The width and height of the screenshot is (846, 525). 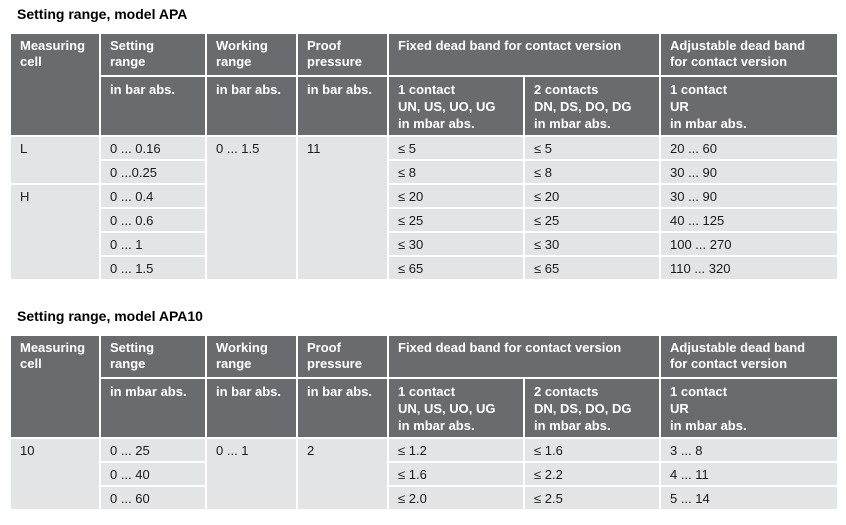 I want to click on cell-fixed-2-contacts: ≤ 5, so click(x=592, y=148).